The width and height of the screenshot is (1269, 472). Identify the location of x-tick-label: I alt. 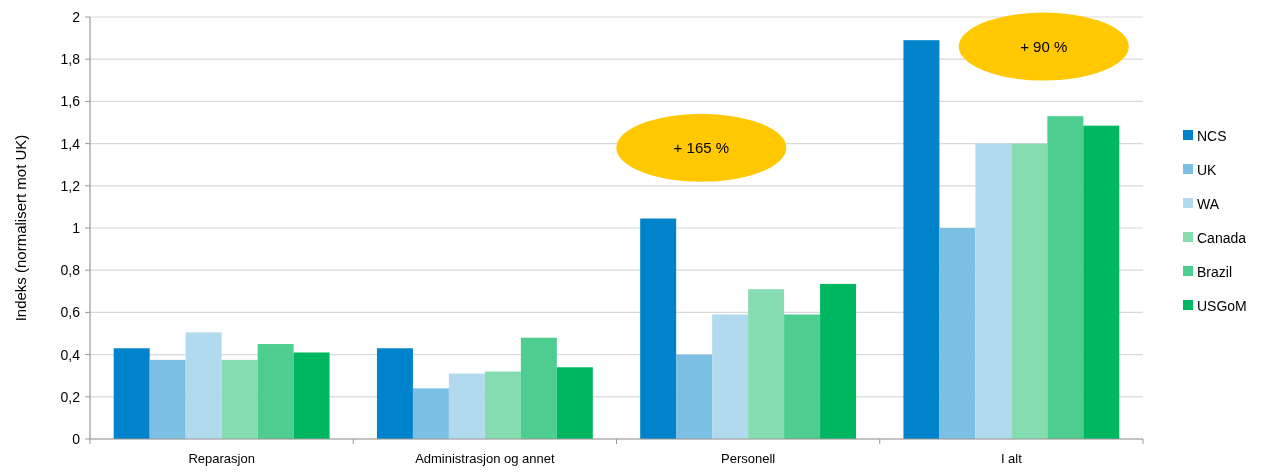
(1011, 458).